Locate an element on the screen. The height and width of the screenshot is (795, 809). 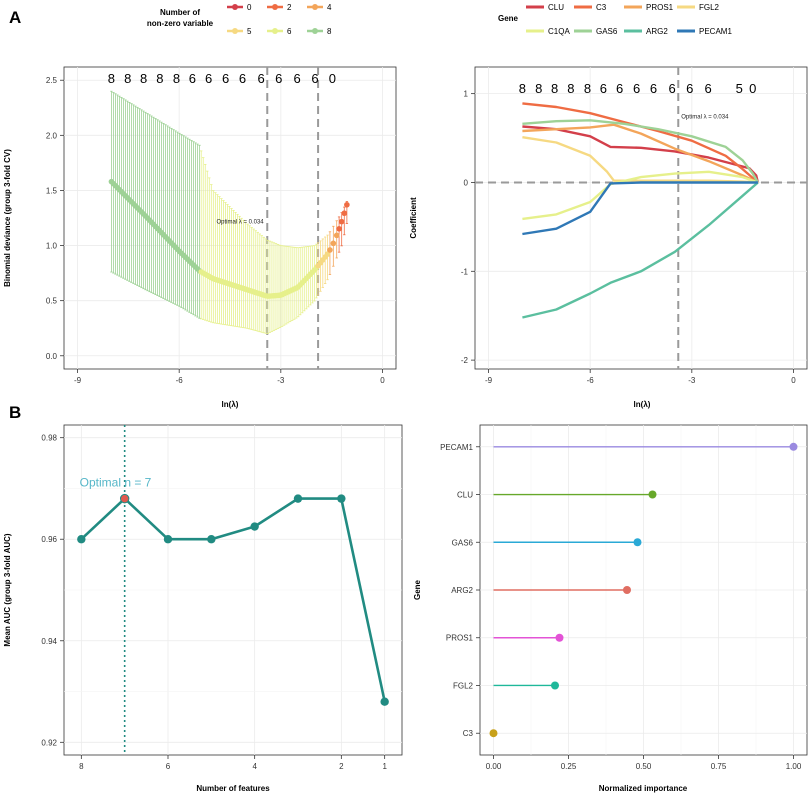
cv-legend: Number of non-zero variable 0 2 4 5 6 8 is located at coordinates (239, 19).